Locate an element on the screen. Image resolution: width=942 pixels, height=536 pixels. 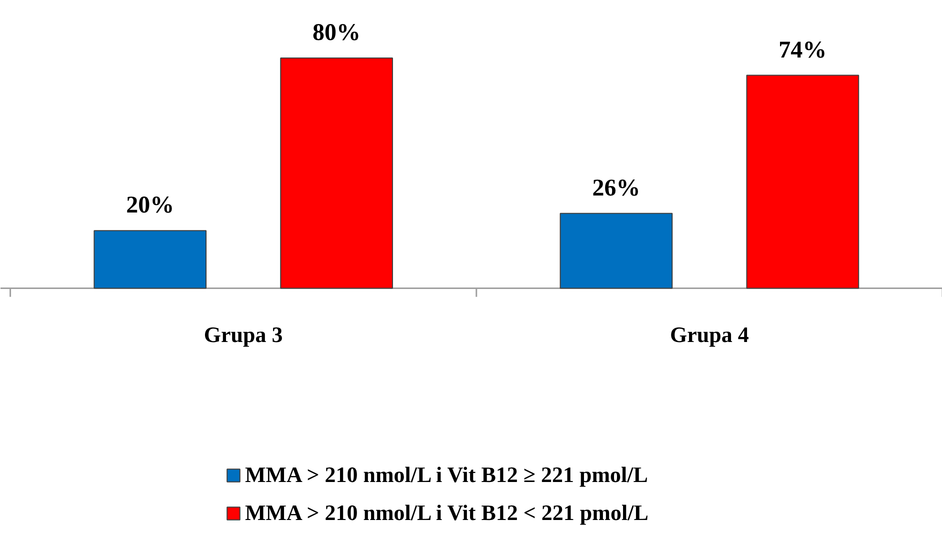
legend-label: MMA > 210 nmol/L i Vit B12 ≥ 221 pmol/L is located at coordinates (446, 475).